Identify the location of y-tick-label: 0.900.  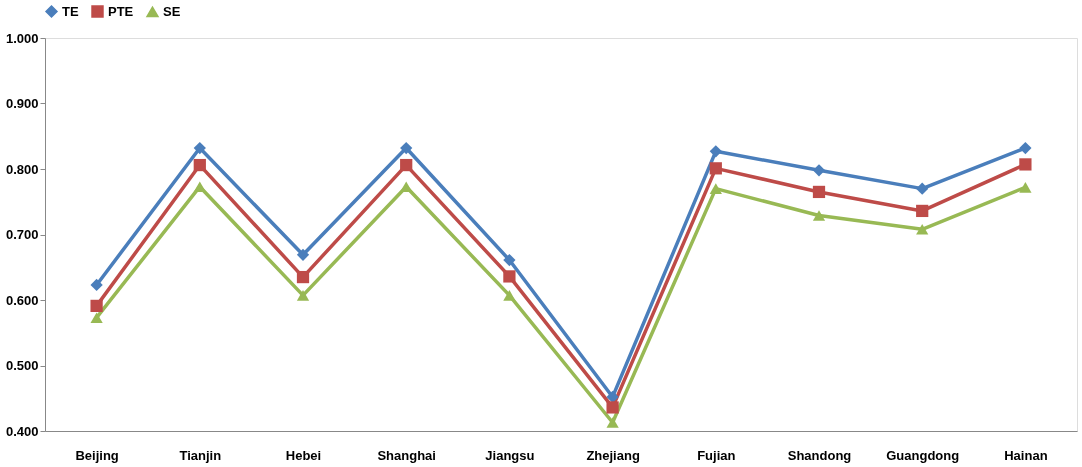
(22, 103).